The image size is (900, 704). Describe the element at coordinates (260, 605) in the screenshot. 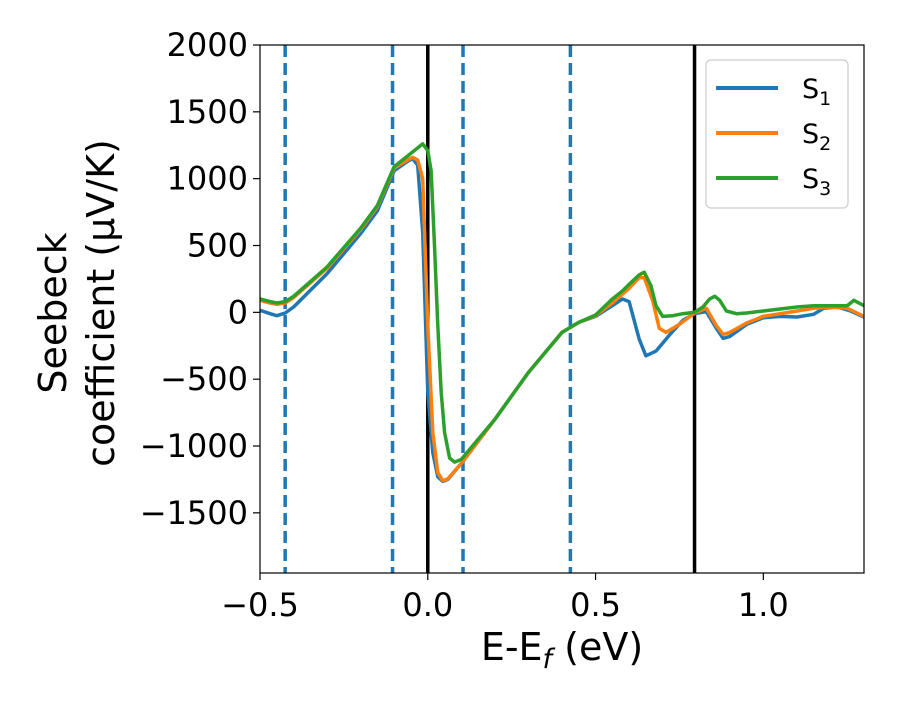

I see `x-tick-label: −0.5` at that location.